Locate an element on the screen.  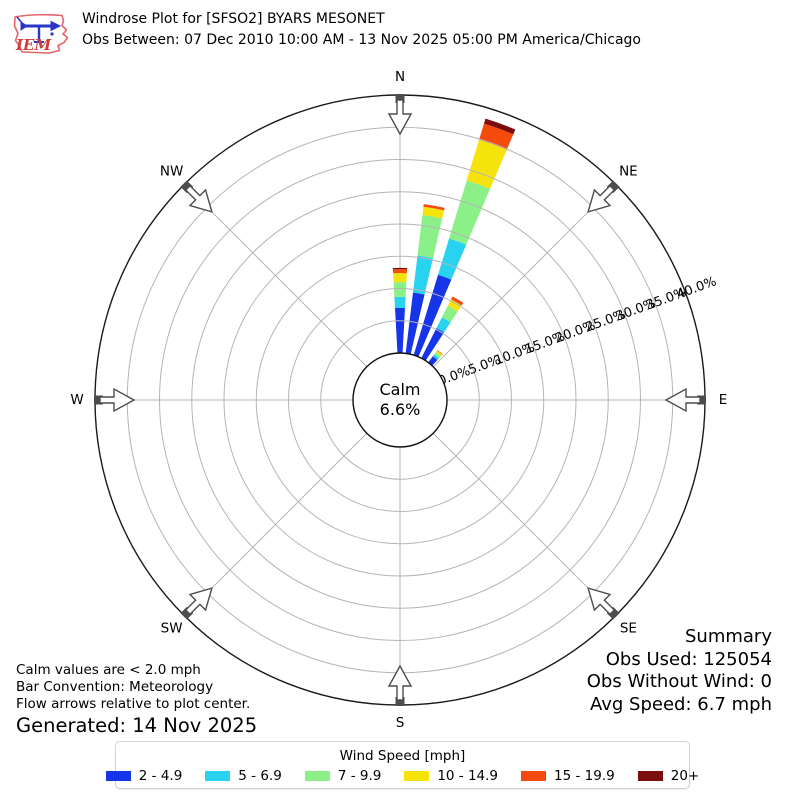
windrose-bar-10deg-bin4 is located at coordinates (434, 207).